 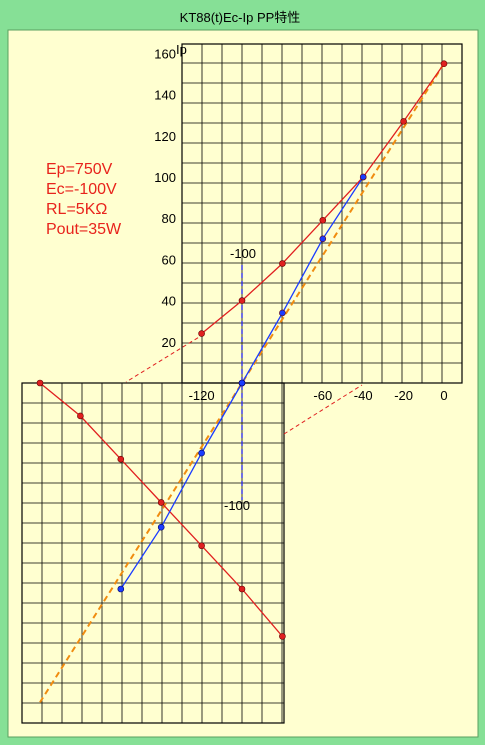 What do you see at coordinates (169, 342) in the screenshot?
I see `y-tick-label: 20` at bounding box center [169, 342].